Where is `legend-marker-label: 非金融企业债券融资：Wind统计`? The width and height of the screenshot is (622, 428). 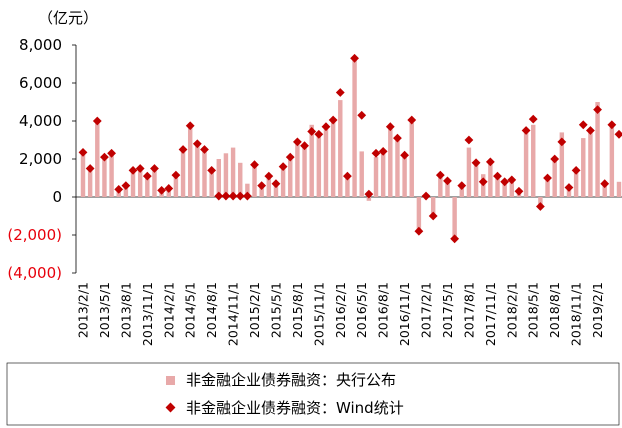
legend-marker-label: 非金融企业债券融资：Wind统计 is located at coordinates (295, 408).